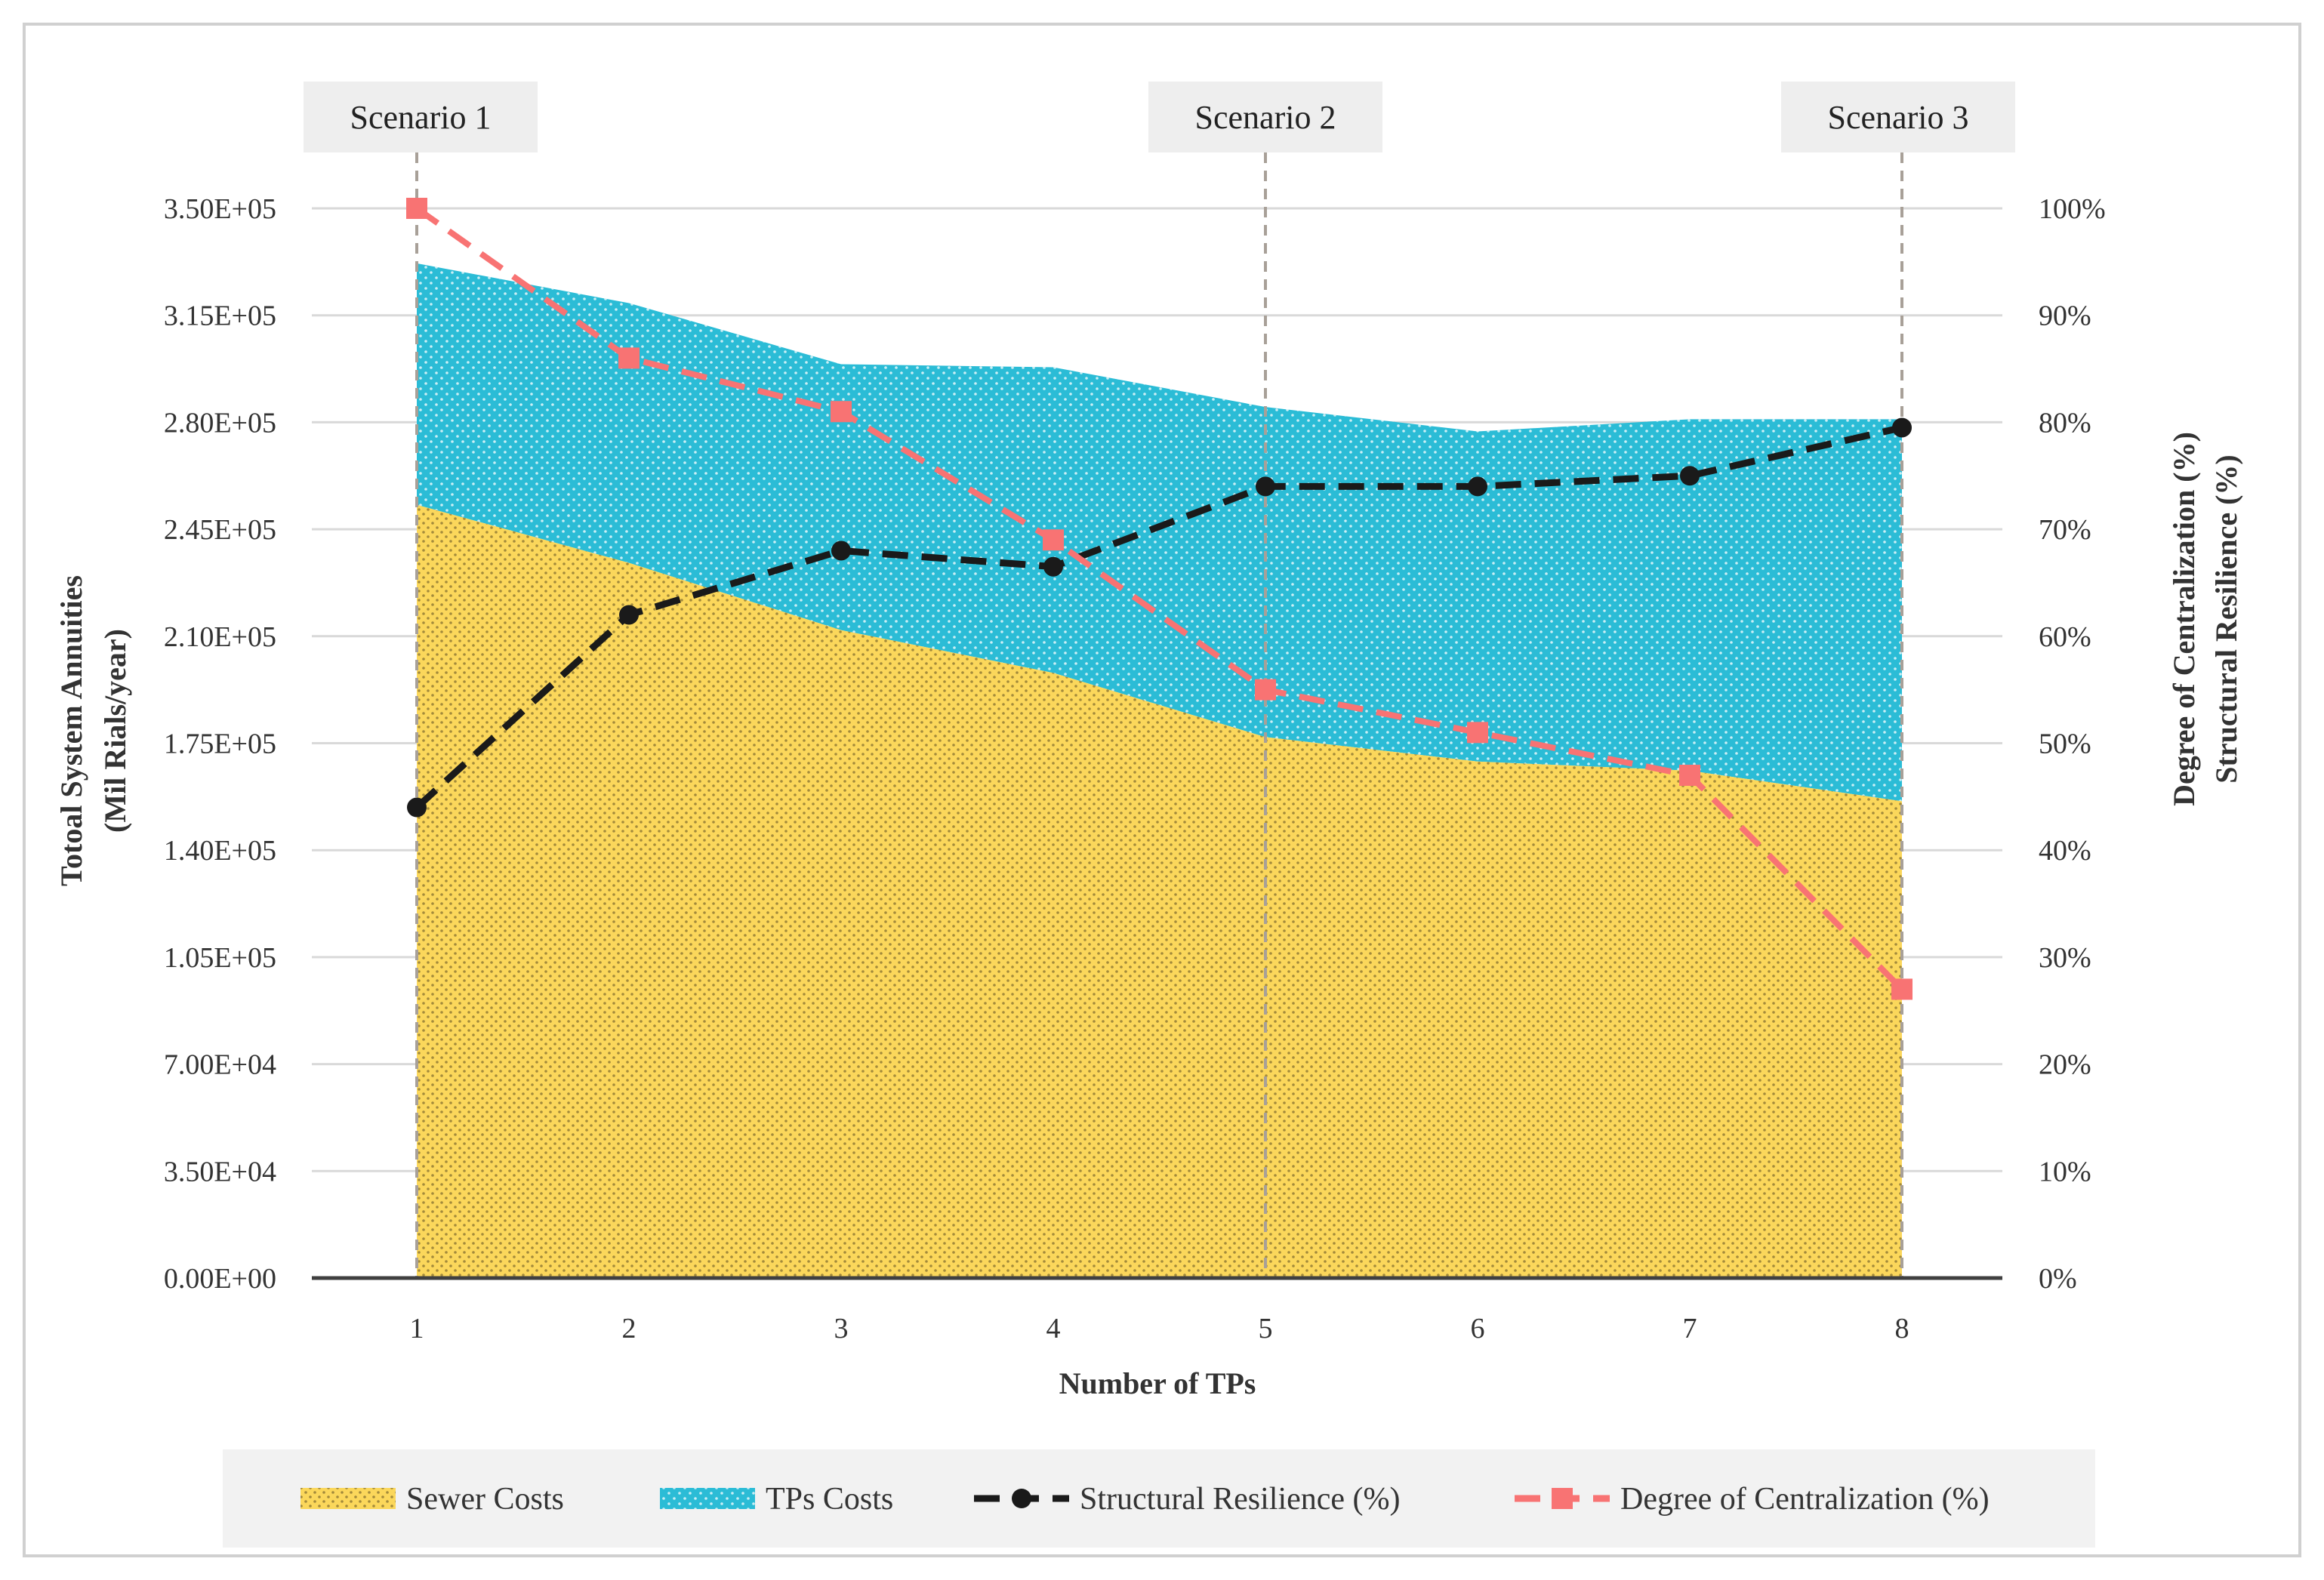 Image resolution: width=2324 pixels, height=1580 pixels. What do you see at coordinates (115, 731) in the screenshot?
I see `y-left-axis-title-line2: (Mil Rials/year)` at bounding box center [115, 731].